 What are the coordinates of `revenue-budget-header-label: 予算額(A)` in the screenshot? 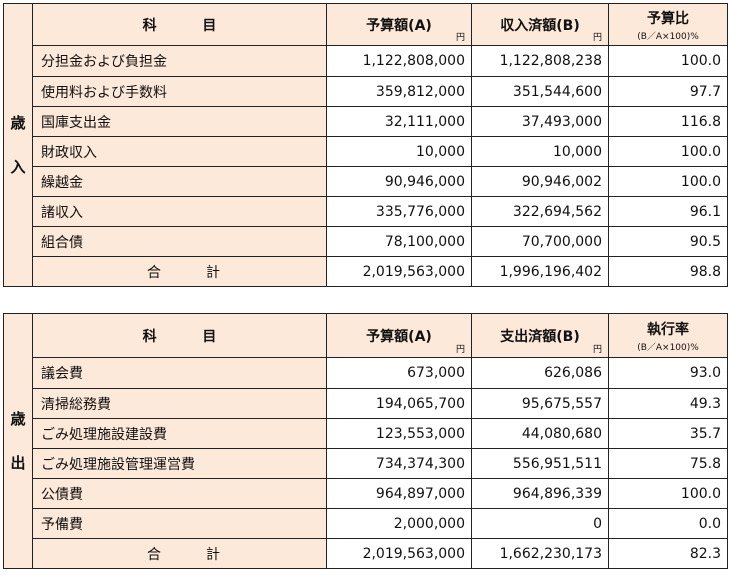 It's located at (399, 25).